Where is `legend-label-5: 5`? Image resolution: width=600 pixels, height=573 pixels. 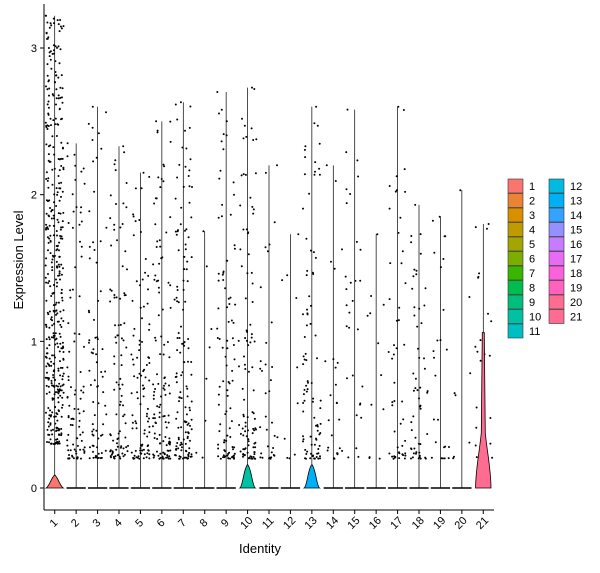 legend-label-5: 5 is located at coordinates (532, 245).